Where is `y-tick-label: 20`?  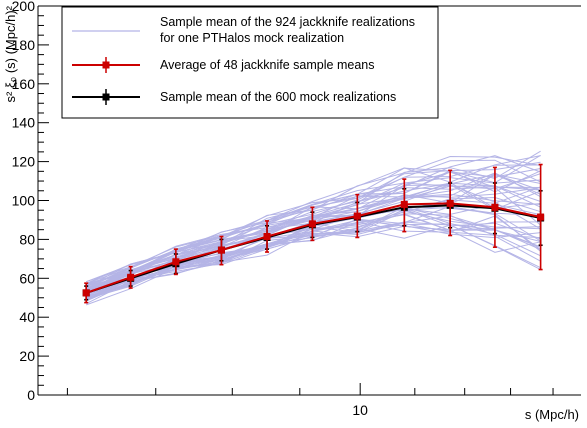
y-tick-label: 20 is located at coordinates (27, 356).